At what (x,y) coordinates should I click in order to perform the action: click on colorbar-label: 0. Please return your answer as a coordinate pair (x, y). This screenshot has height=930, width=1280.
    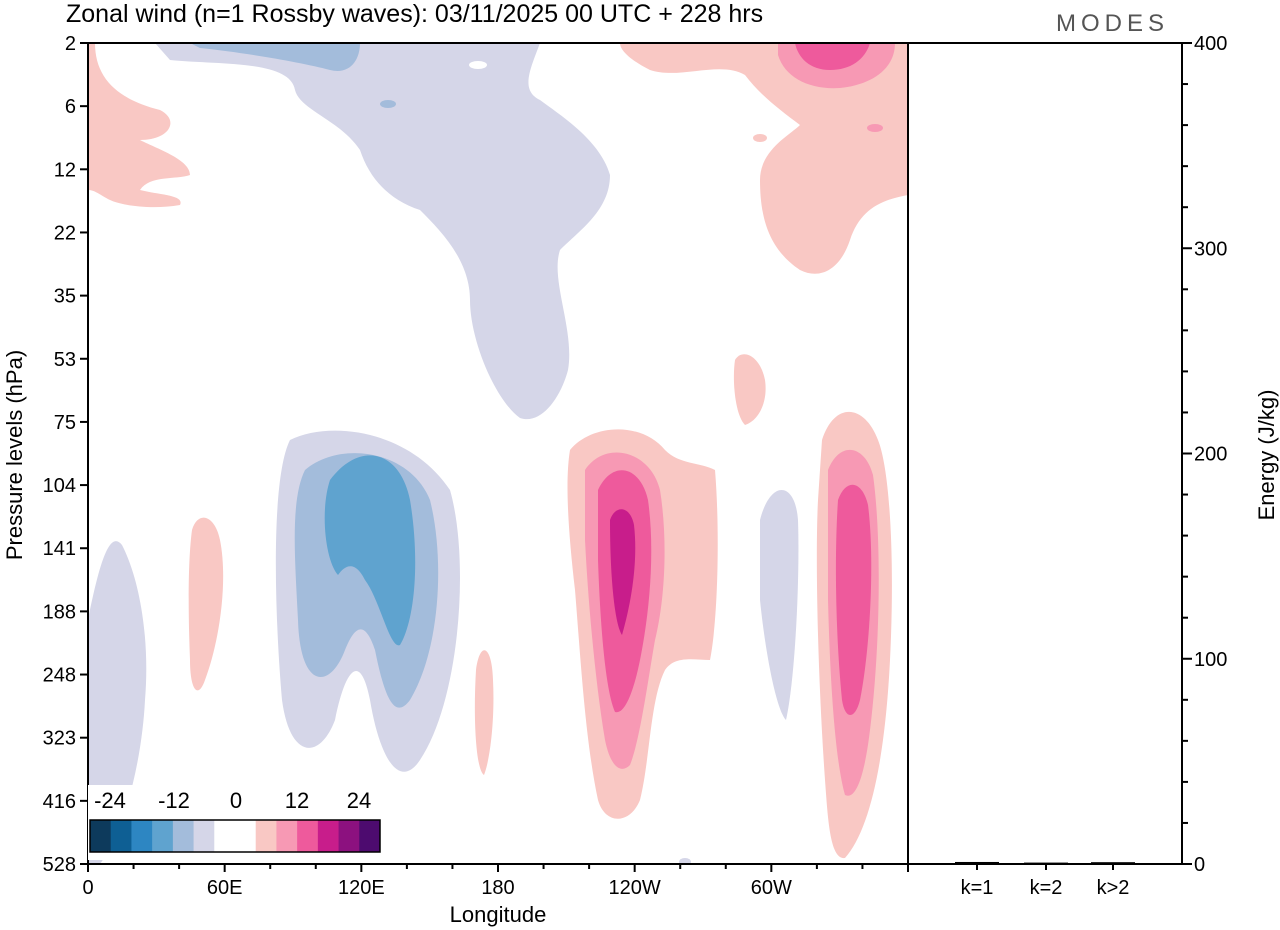
    Looking at the image, I should click on (236, 800).